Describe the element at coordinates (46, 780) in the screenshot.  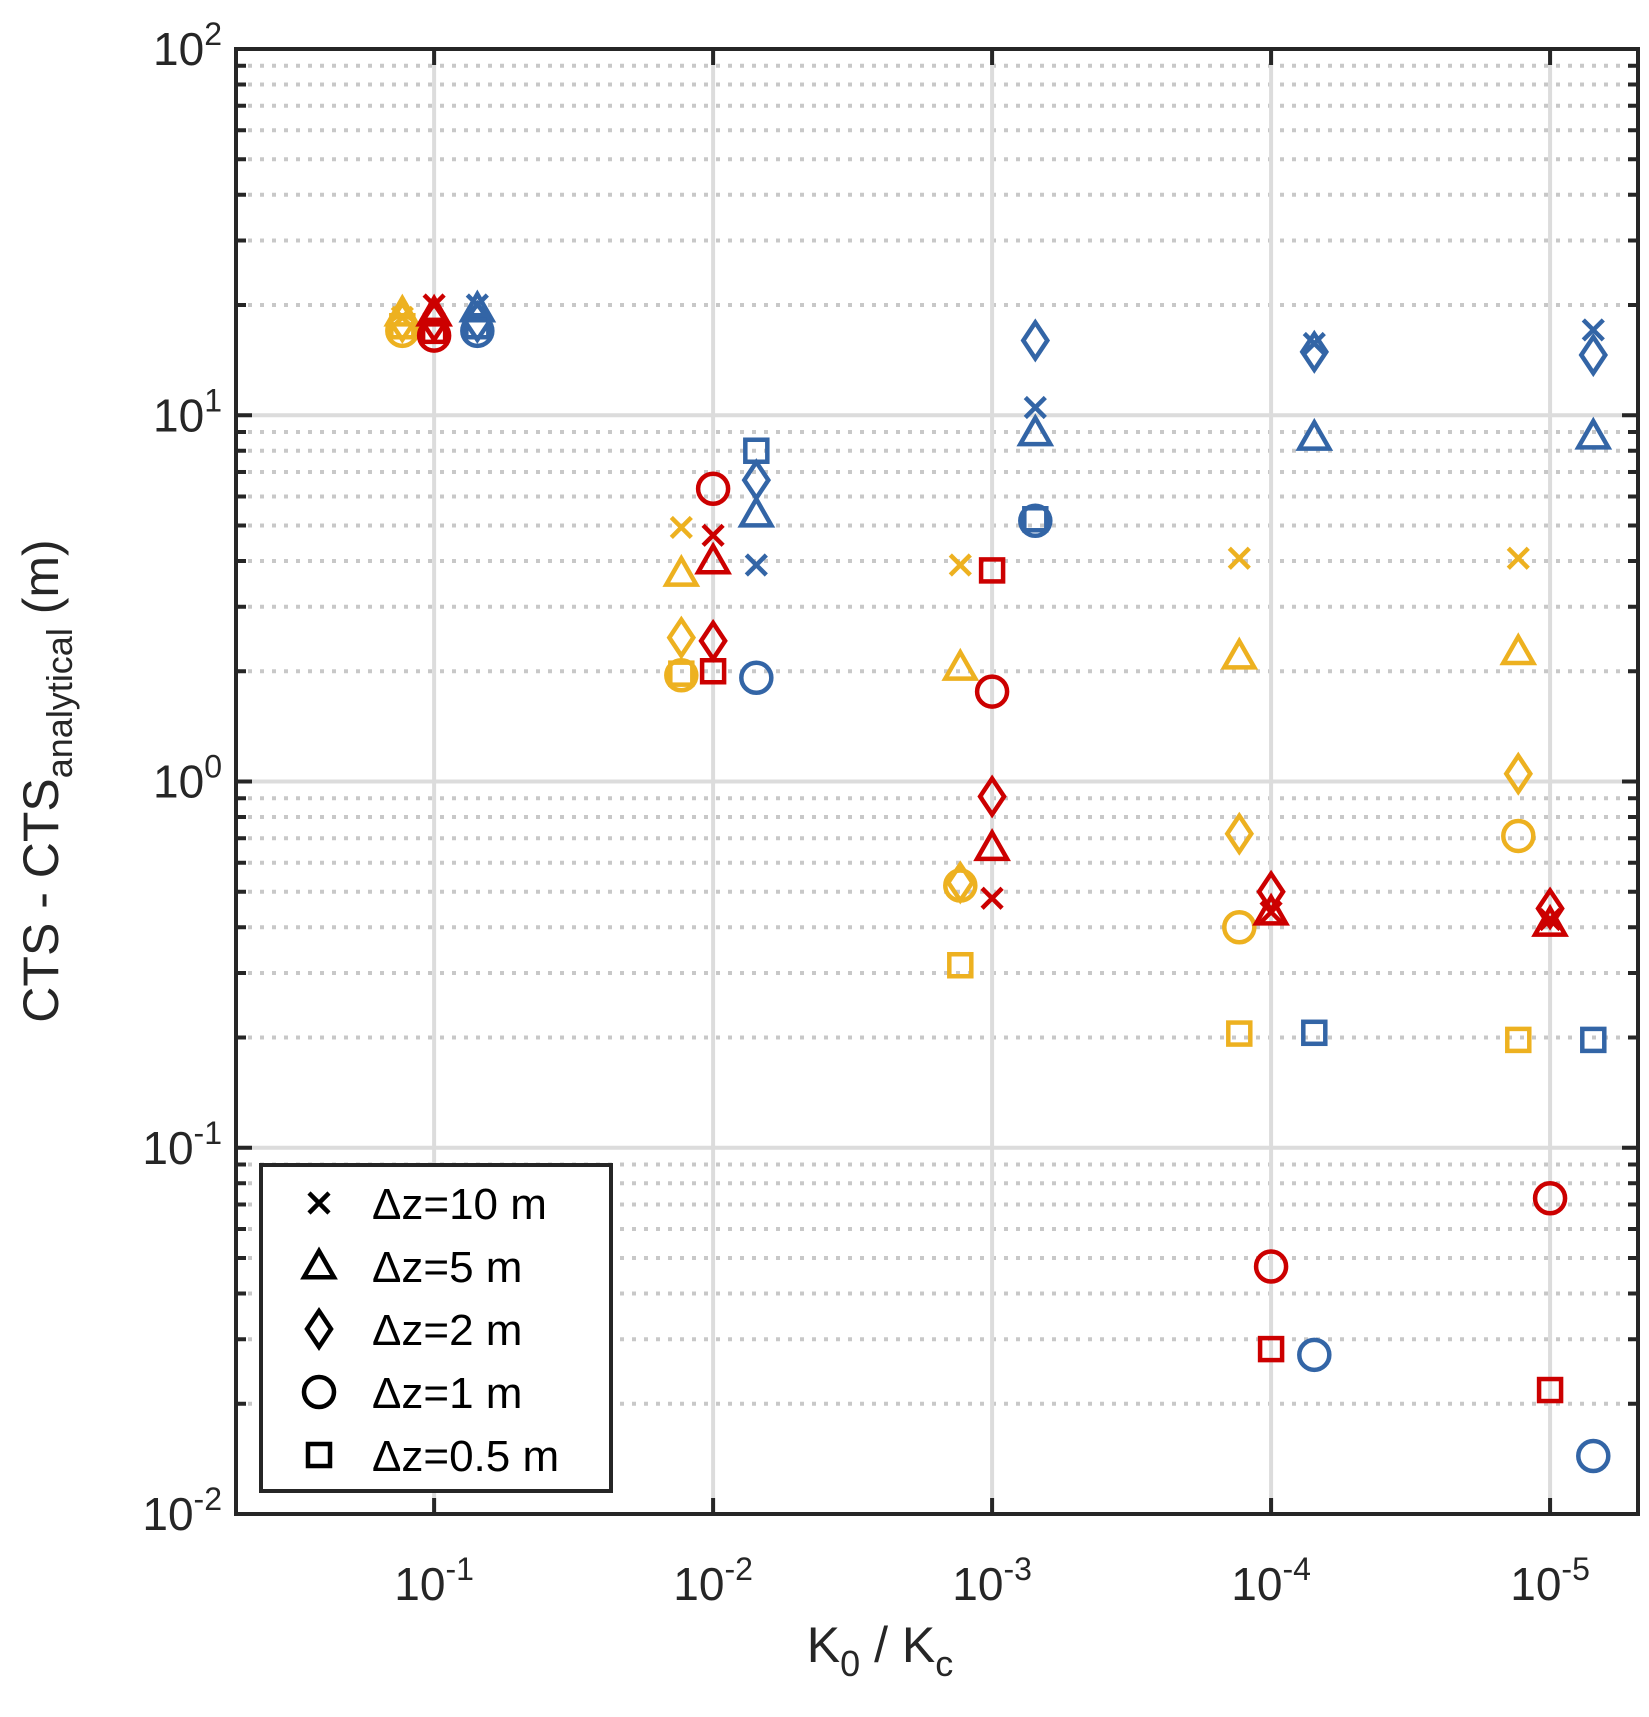
I see `y-axis-label: CTS - CTSanalytical (m)` at that location.